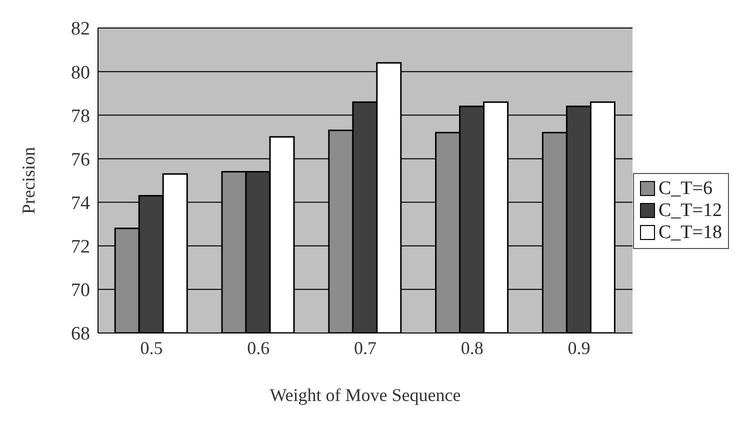 The width and height of the screenshot is (739, 423). Describe the element at coordinates (80, 247) in the screenshot. I see `y-tick-label: 72` at that location.